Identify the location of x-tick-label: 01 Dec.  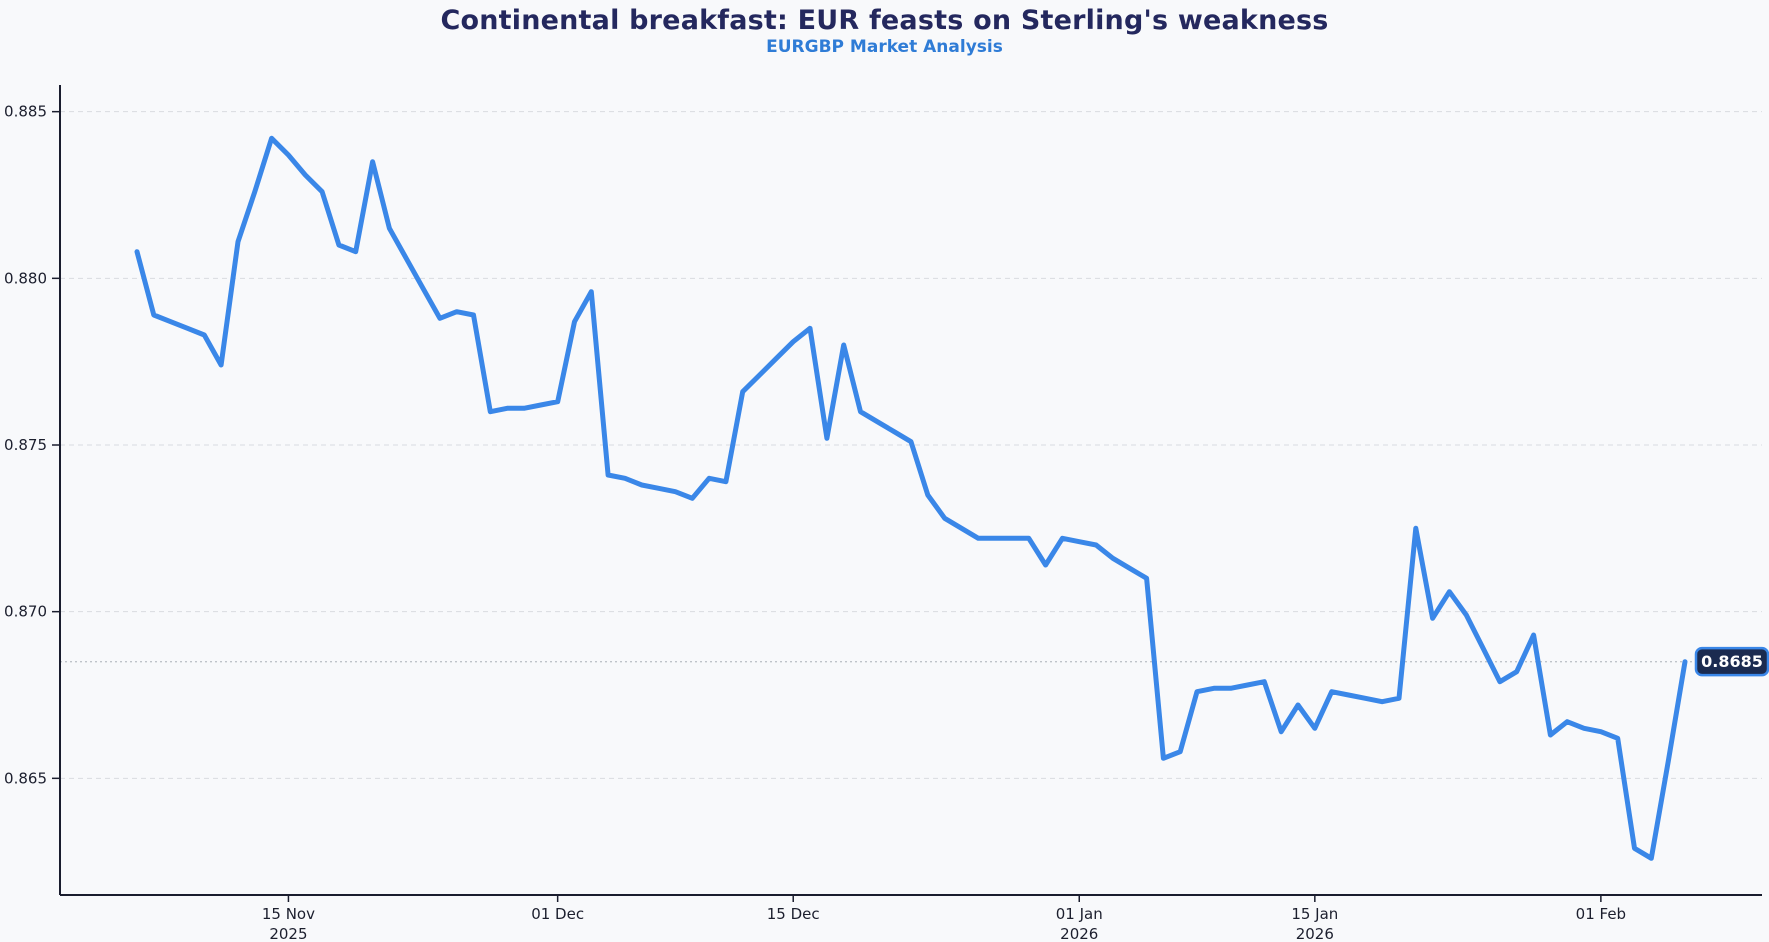
(557, 914).